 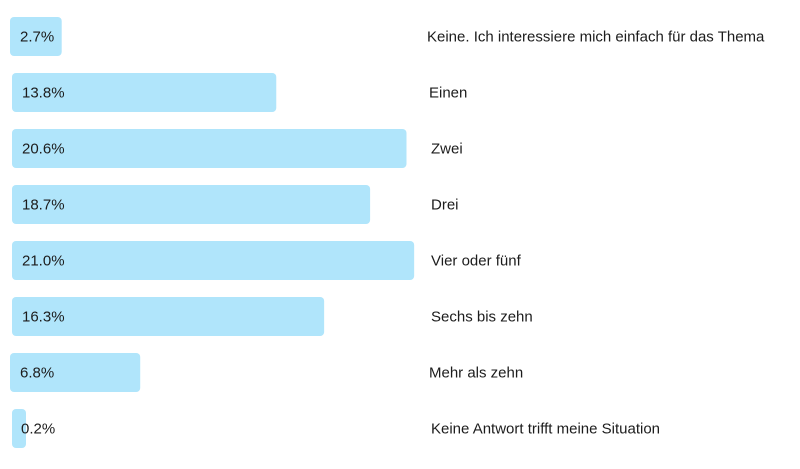 What do you see at coordinates (482, 316) in the screenshot?
I see `category-label: Sechs bis zehn` at bounding box center [482, 316].